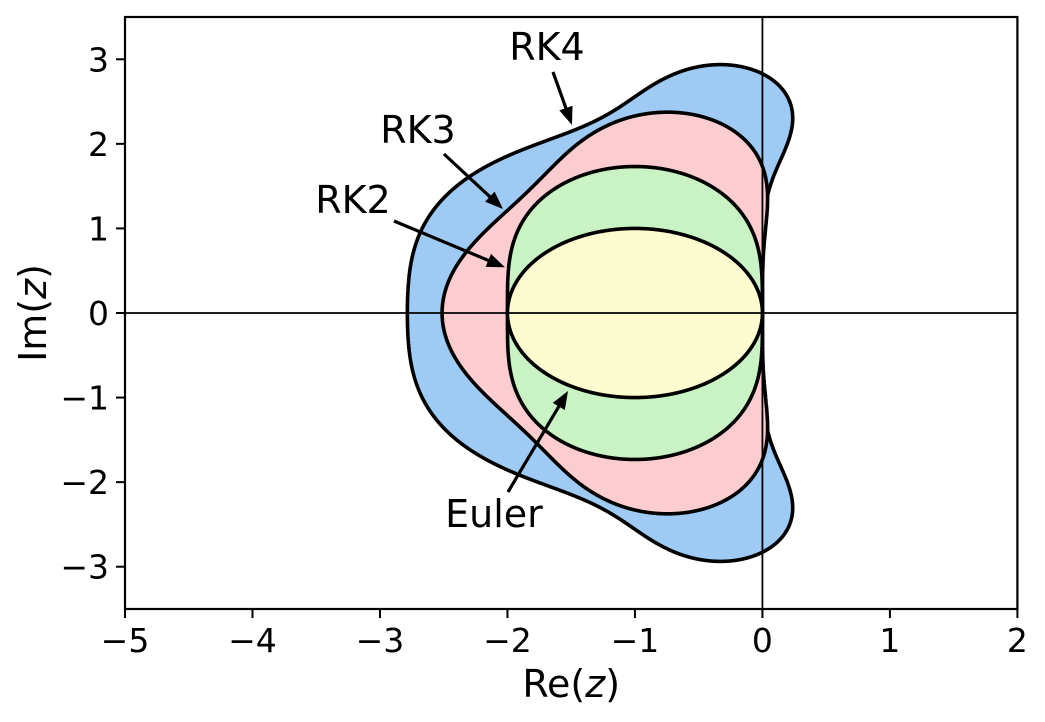 The height and width of the screenshot is (722, 1045). Describe the element at coordinates (125, 640) in the screenshot. I see `x-tick-label: −5` at that location.